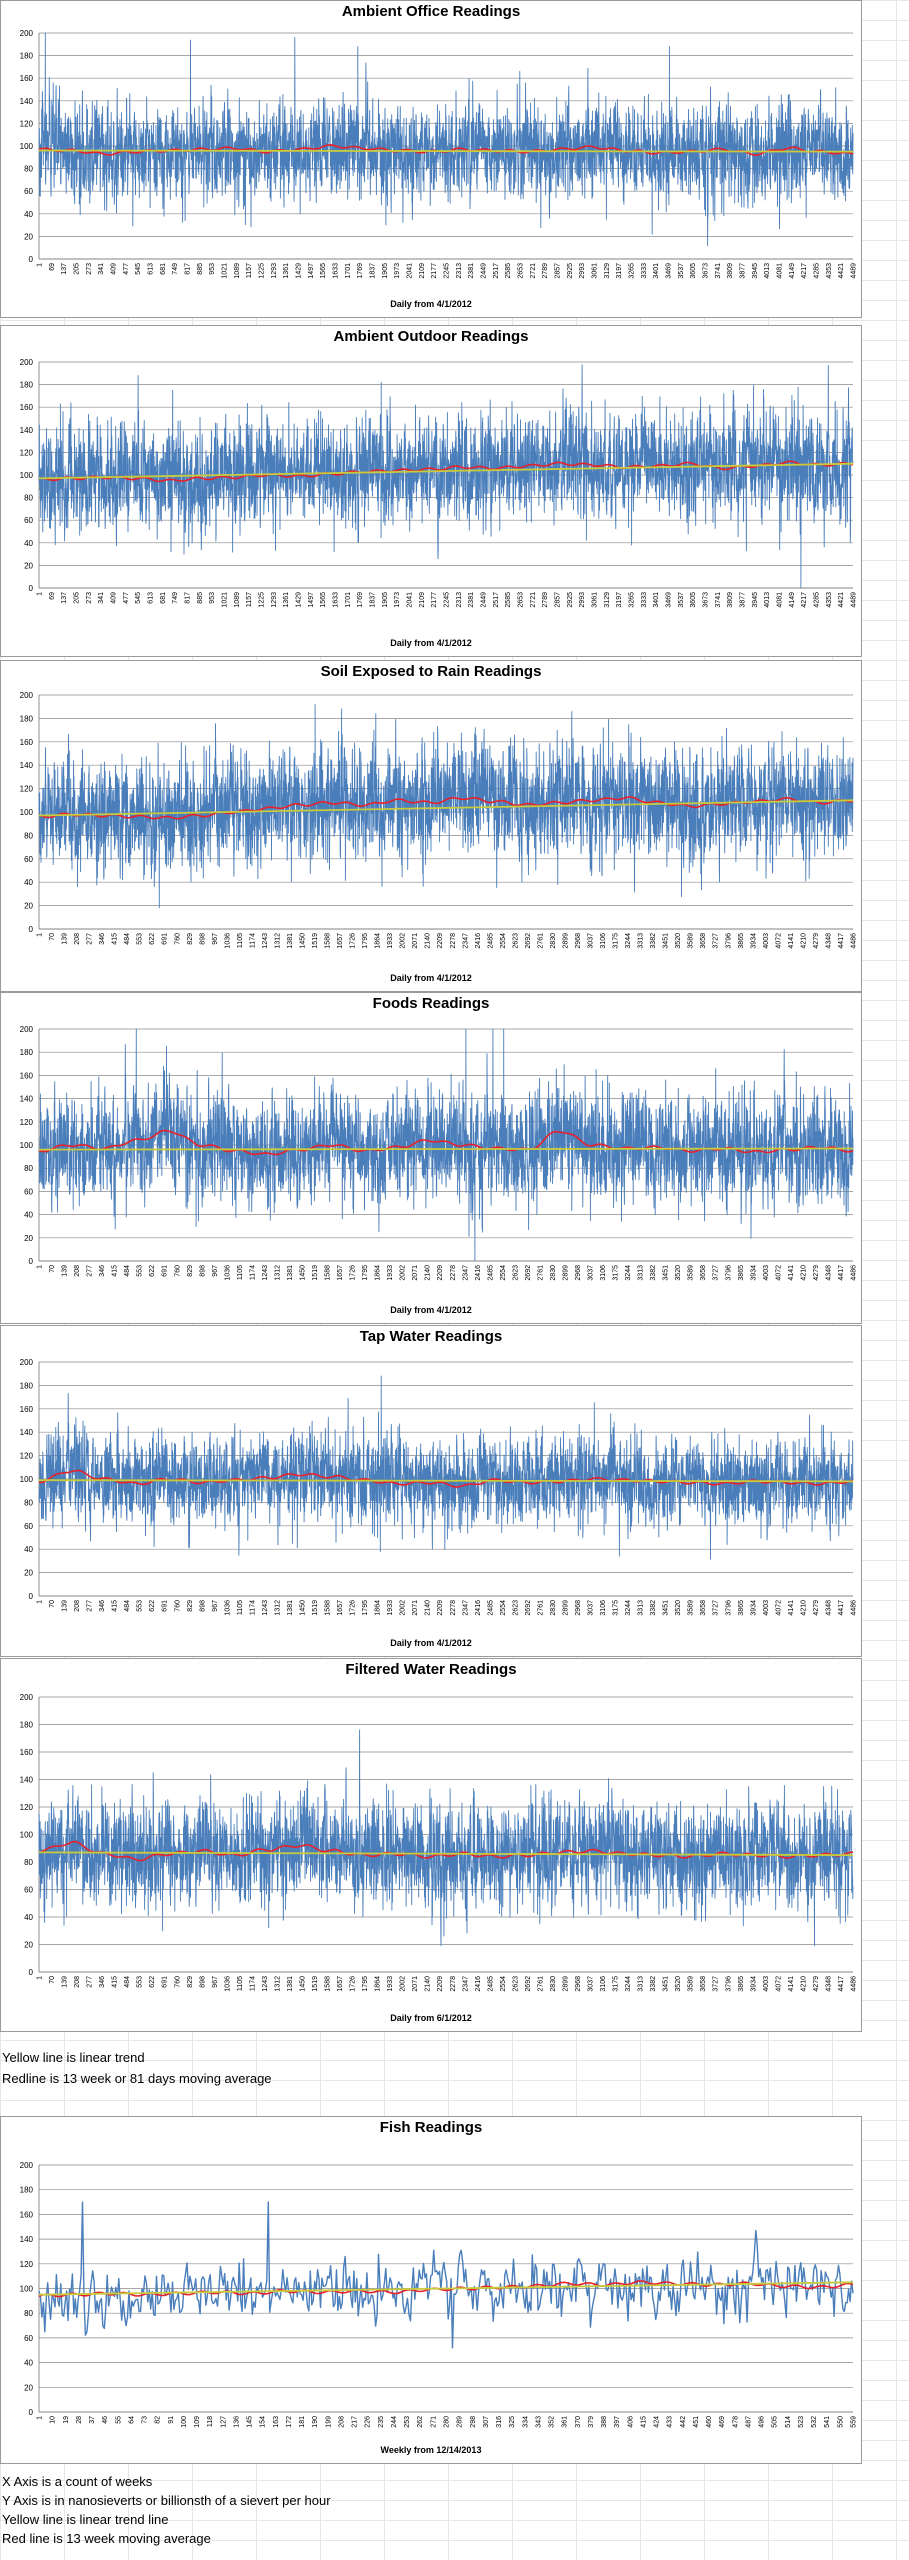 The image size is (909, 2560). What do you see at coordinates (678, 1273) in the screenshot?
I see `x-tick-label: 3520` at bounding box center [678, 1273].